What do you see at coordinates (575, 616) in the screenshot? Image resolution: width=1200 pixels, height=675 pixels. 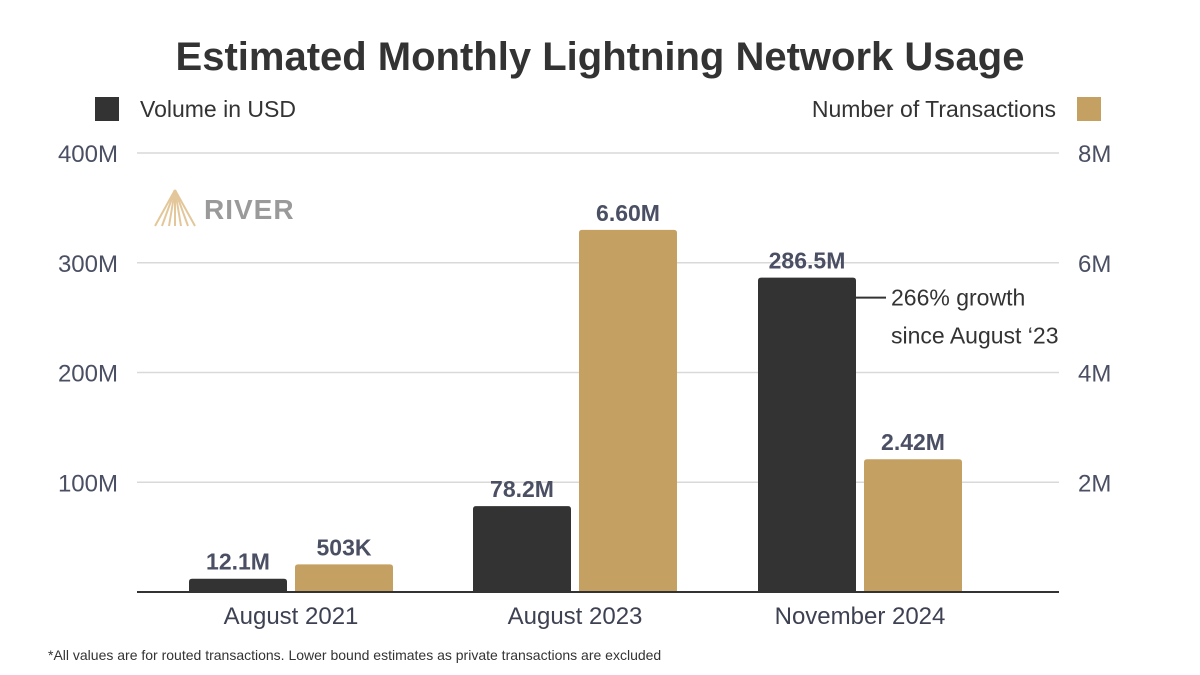 I see `category-label: August 2023` at bounding box center [575, 616].